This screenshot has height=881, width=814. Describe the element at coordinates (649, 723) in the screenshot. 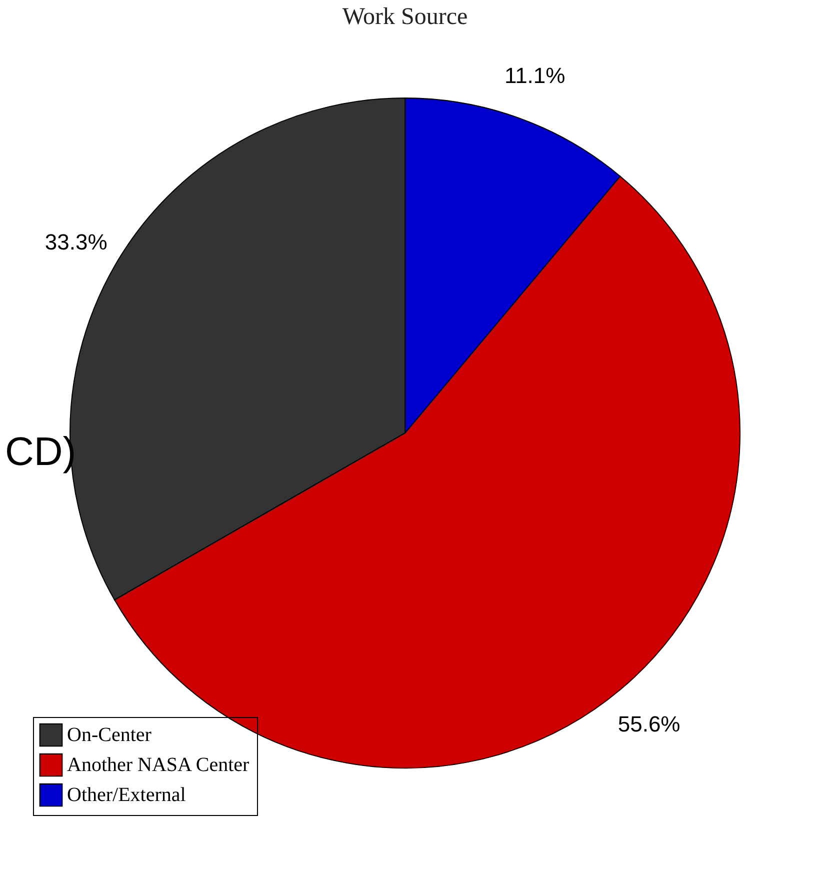

I see `data-label: 55.6%` at that location.